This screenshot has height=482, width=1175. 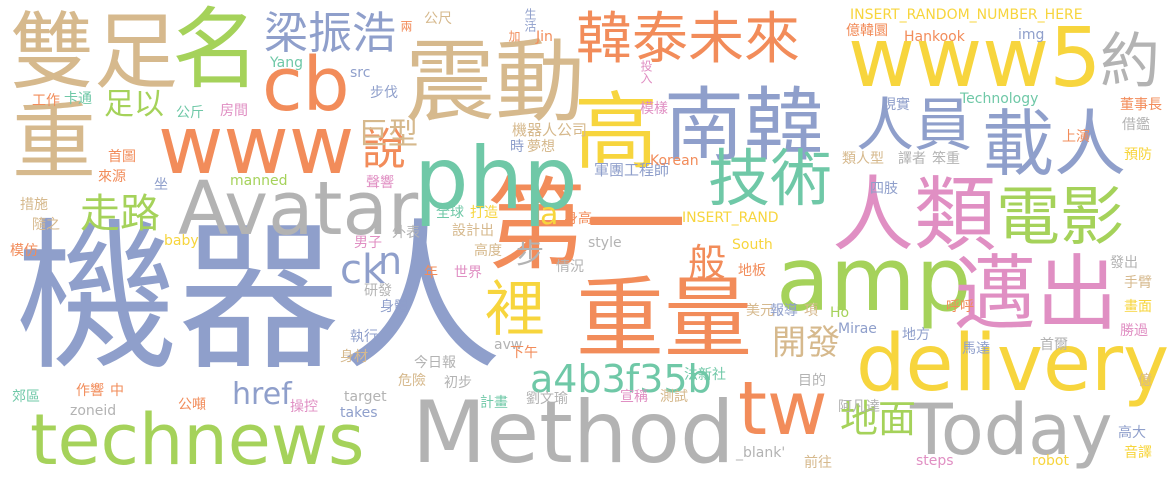 What do you see at coordinates (914, 125) in the screenshot?
I see `word-人員: 人員` at bounding box center [914, 125].